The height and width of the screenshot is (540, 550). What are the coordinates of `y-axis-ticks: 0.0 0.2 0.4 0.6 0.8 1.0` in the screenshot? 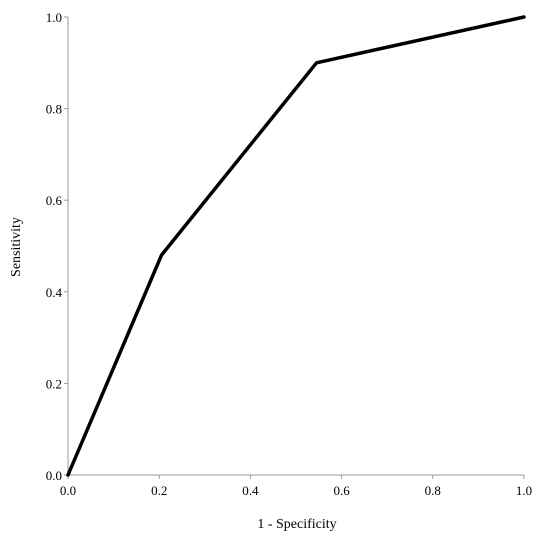 It's located at (57, 246).